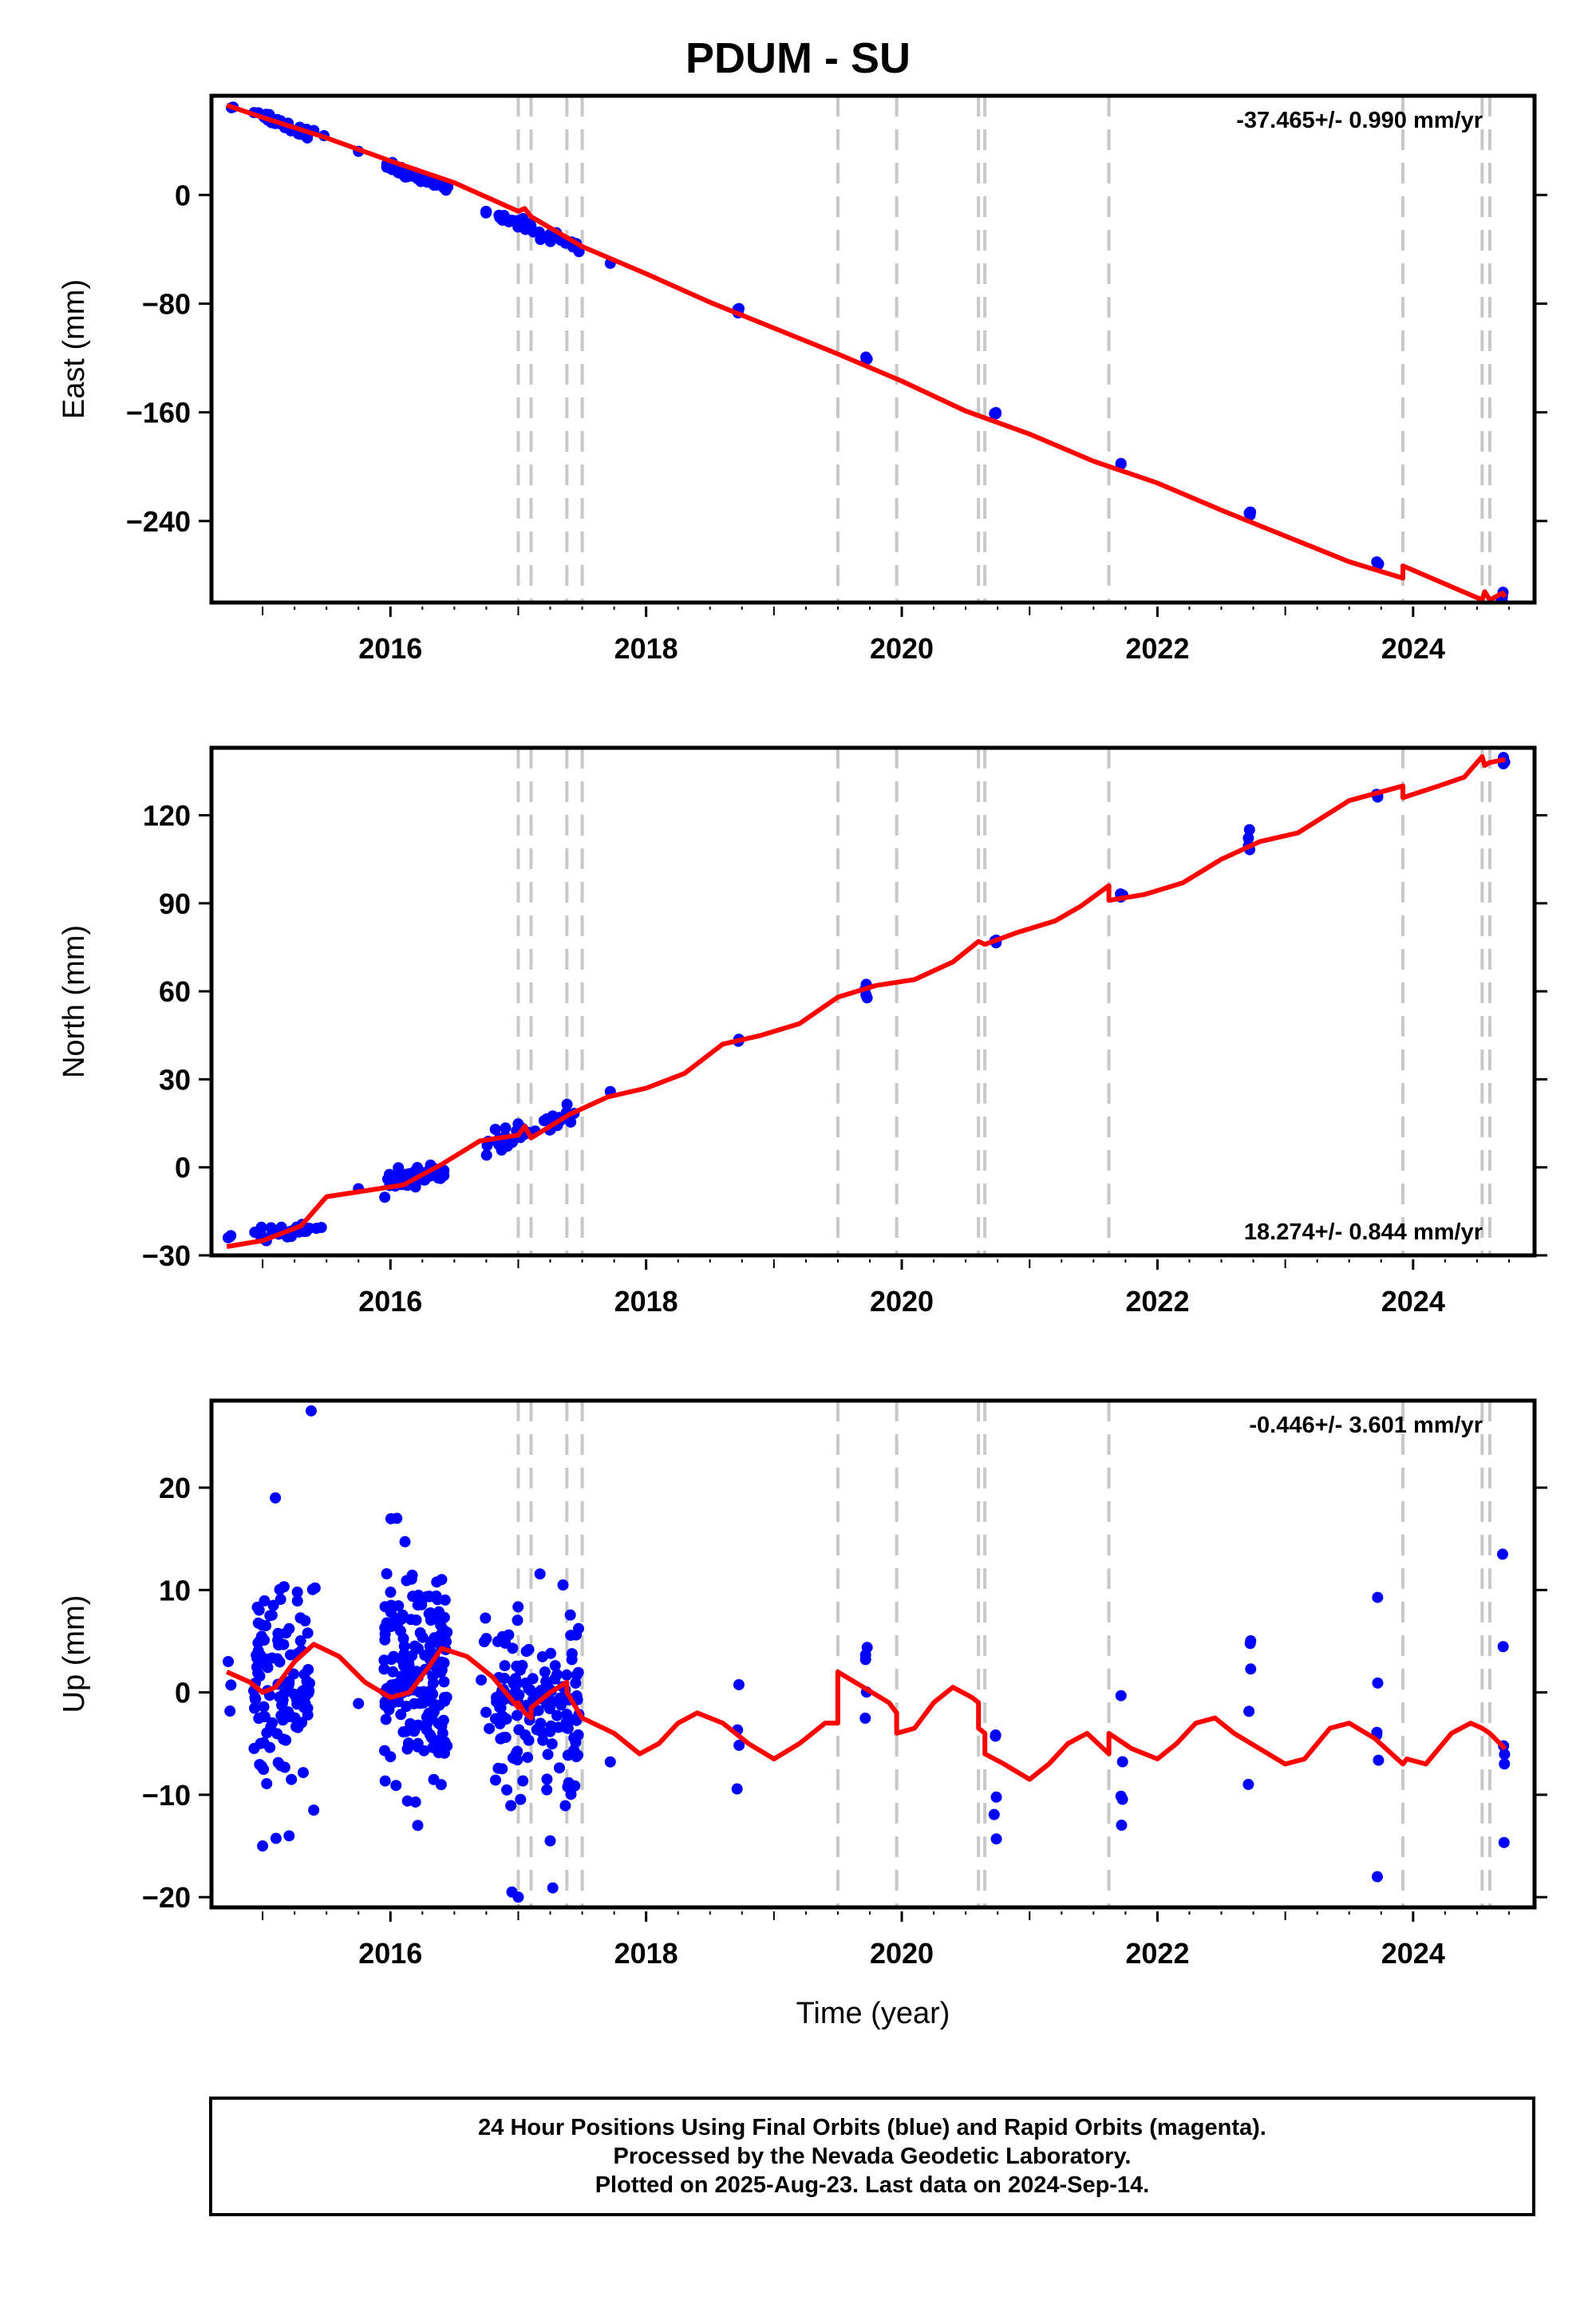 This screenshot has height=2316, width=1596. I want to click on north-y-axis-label: North (mm), so click(74, 1001).